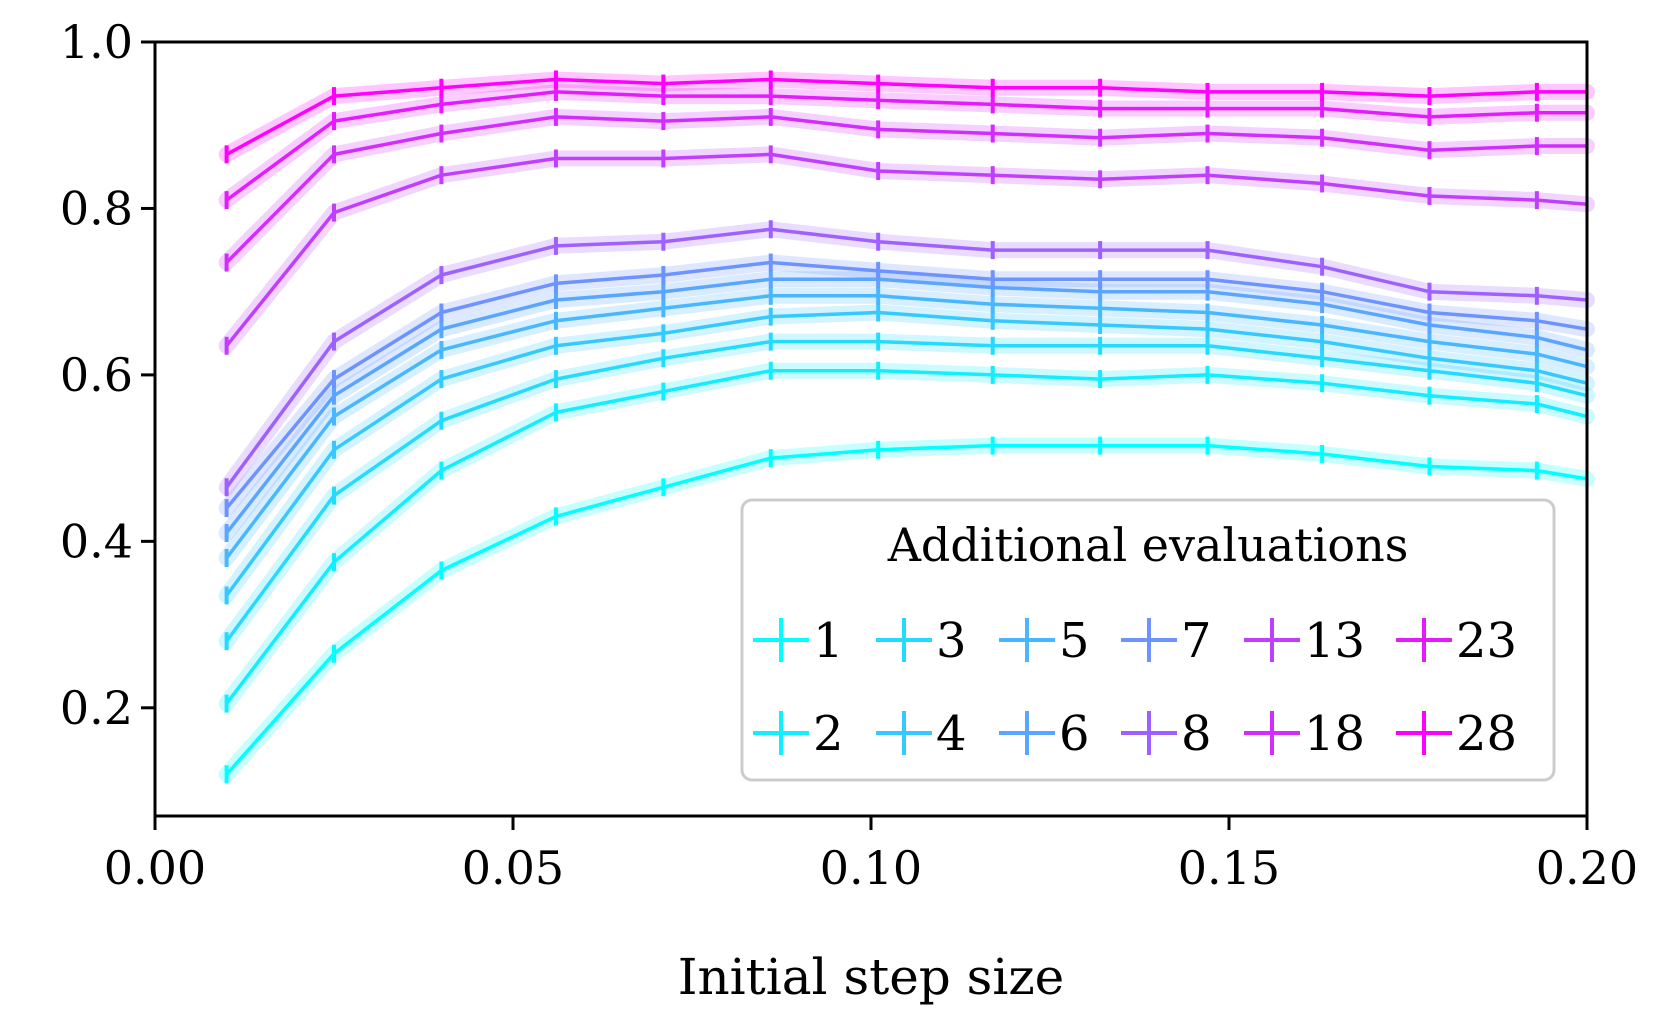 The width and height of the screenshot is (1661, 1026). What do you see at coordinates (1196, 641) in the screenshot?
I see `legend-label: 7` at bounding box center [1196, 641].